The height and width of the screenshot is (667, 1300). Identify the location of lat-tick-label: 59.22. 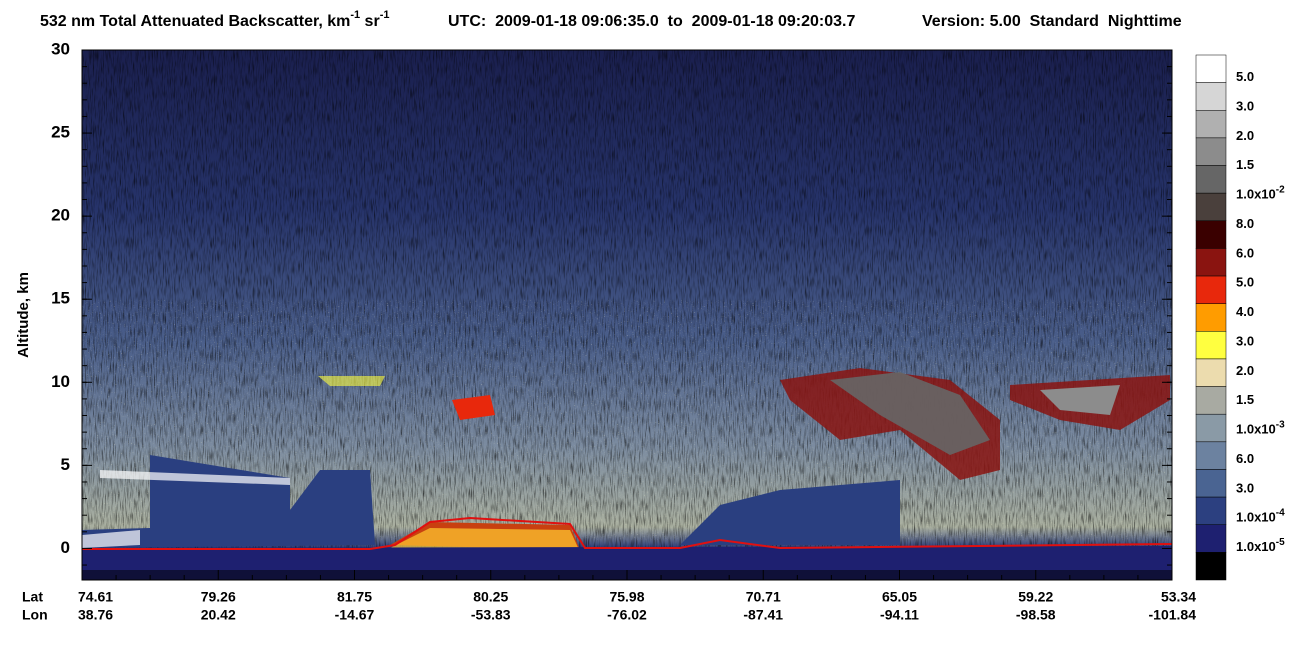
(1035, 597).